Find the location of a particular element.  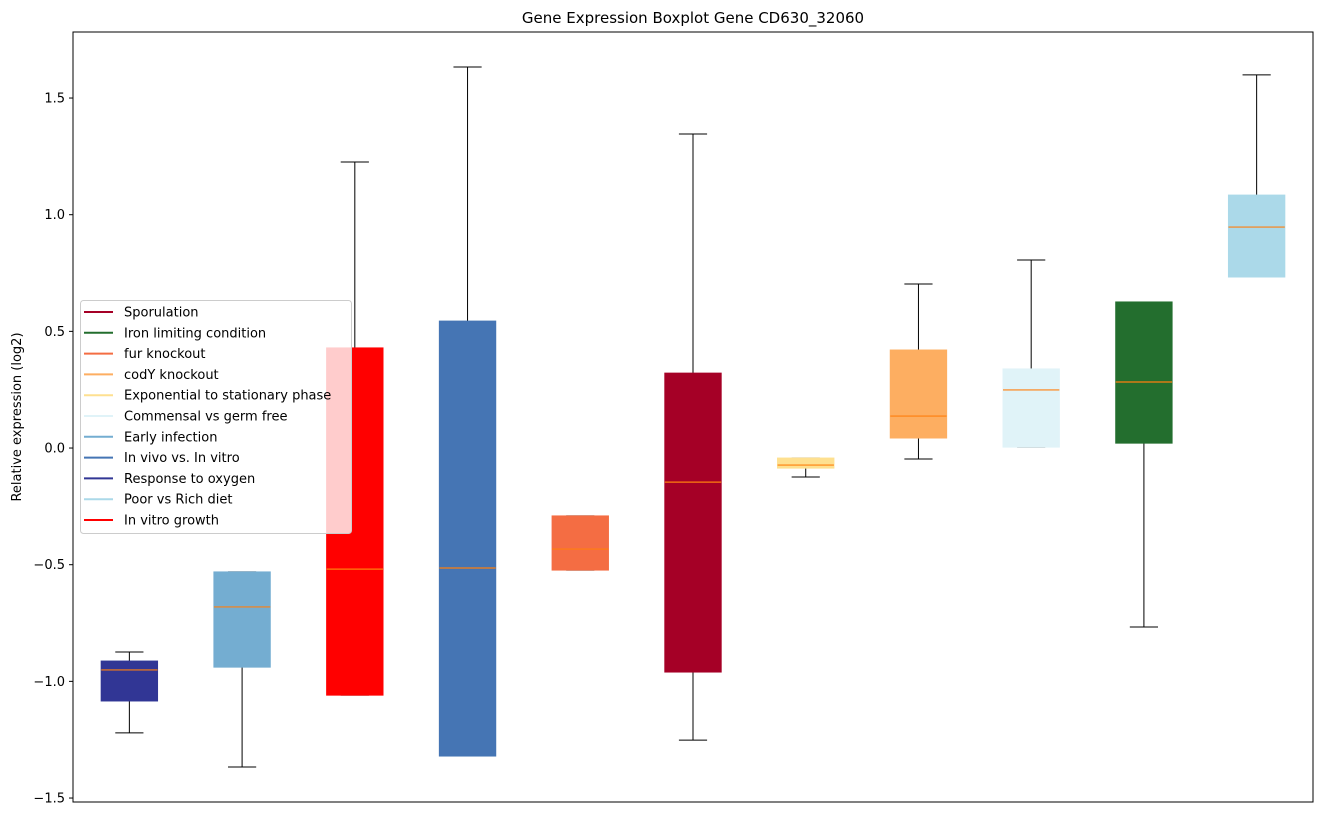

legend-label: Commensal vs germ free is located at coordinates (205, 417).